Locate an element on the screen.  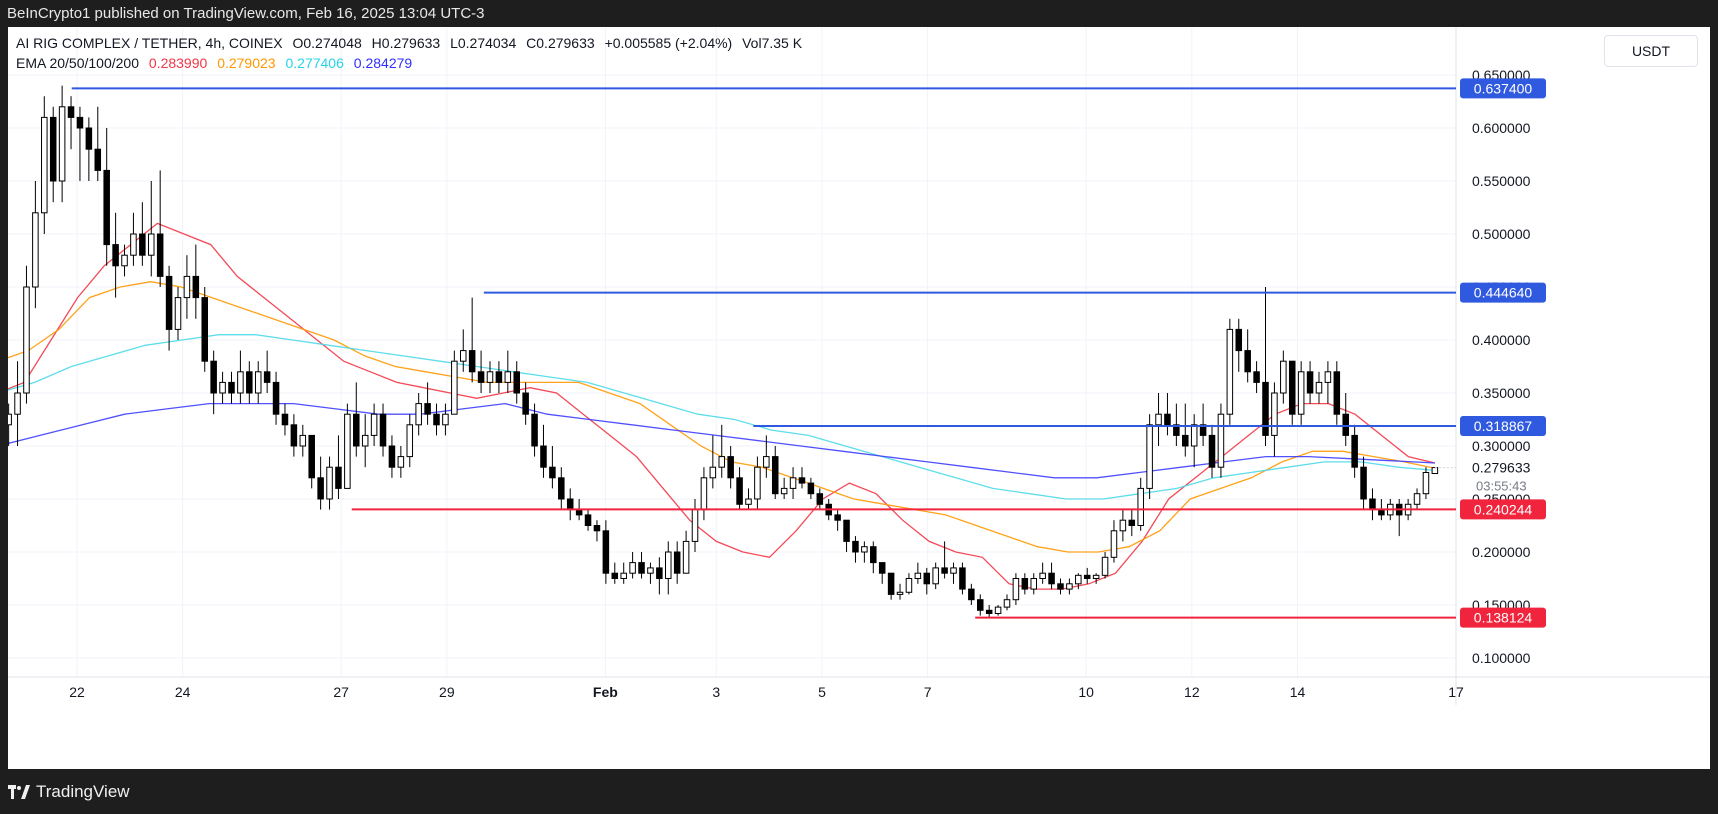
symbol-label: AI RIG COMPLEX / TETHER, 4h, COINEX is located at coordinates (149, 43).